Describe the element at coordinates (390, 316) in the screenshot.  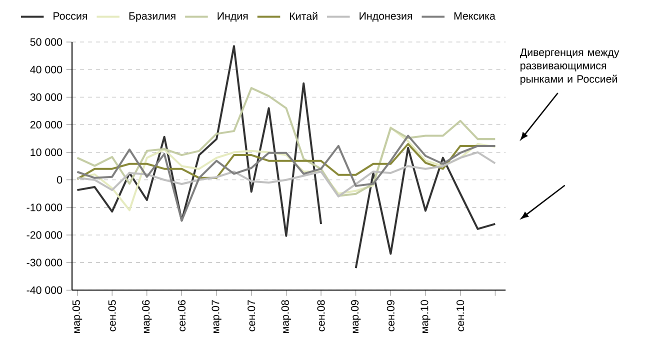
I see `x-tick-label: сен.09` at that location.